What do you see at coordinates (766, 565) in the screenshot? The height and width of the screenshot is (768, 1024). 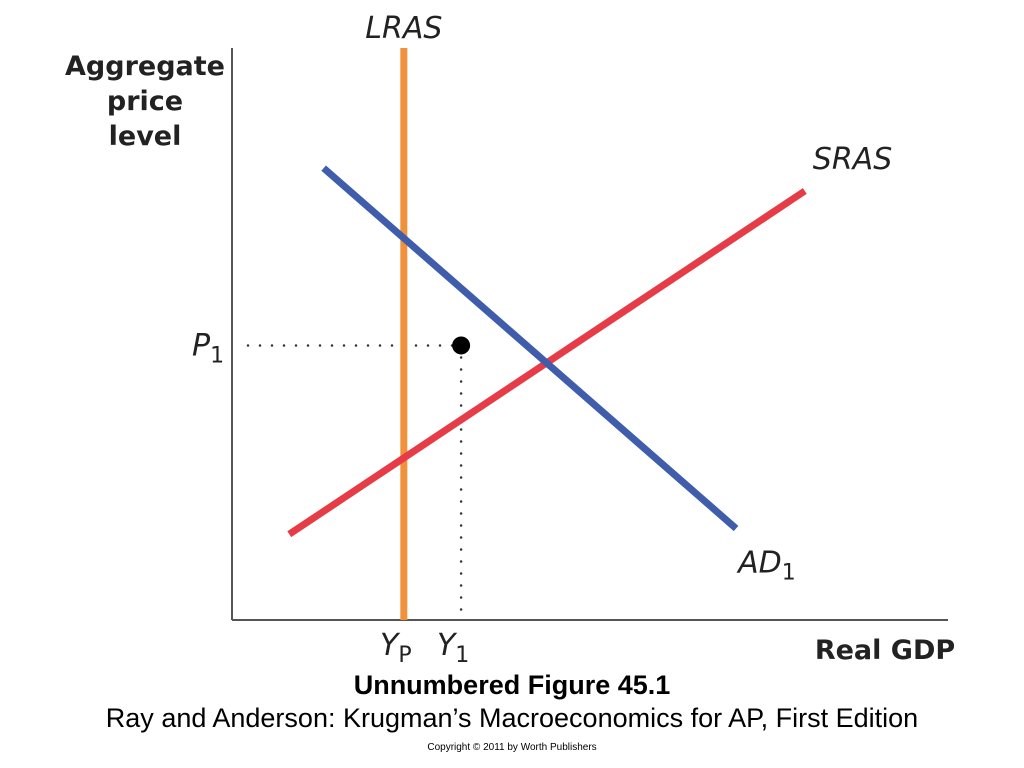 I see `series-label-ad: AD1` at bounding box center [766, 565].